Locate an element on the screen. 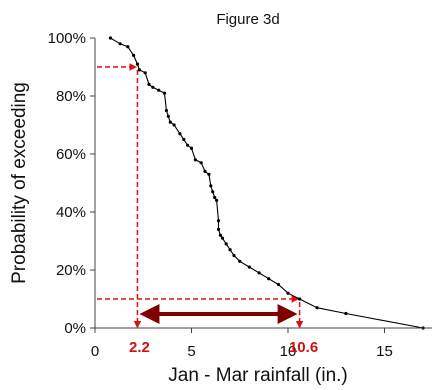 Image resolution: width=438 pixels, height=390 pixels. y-tick-label: 0% is located at coordinates (75, 328).